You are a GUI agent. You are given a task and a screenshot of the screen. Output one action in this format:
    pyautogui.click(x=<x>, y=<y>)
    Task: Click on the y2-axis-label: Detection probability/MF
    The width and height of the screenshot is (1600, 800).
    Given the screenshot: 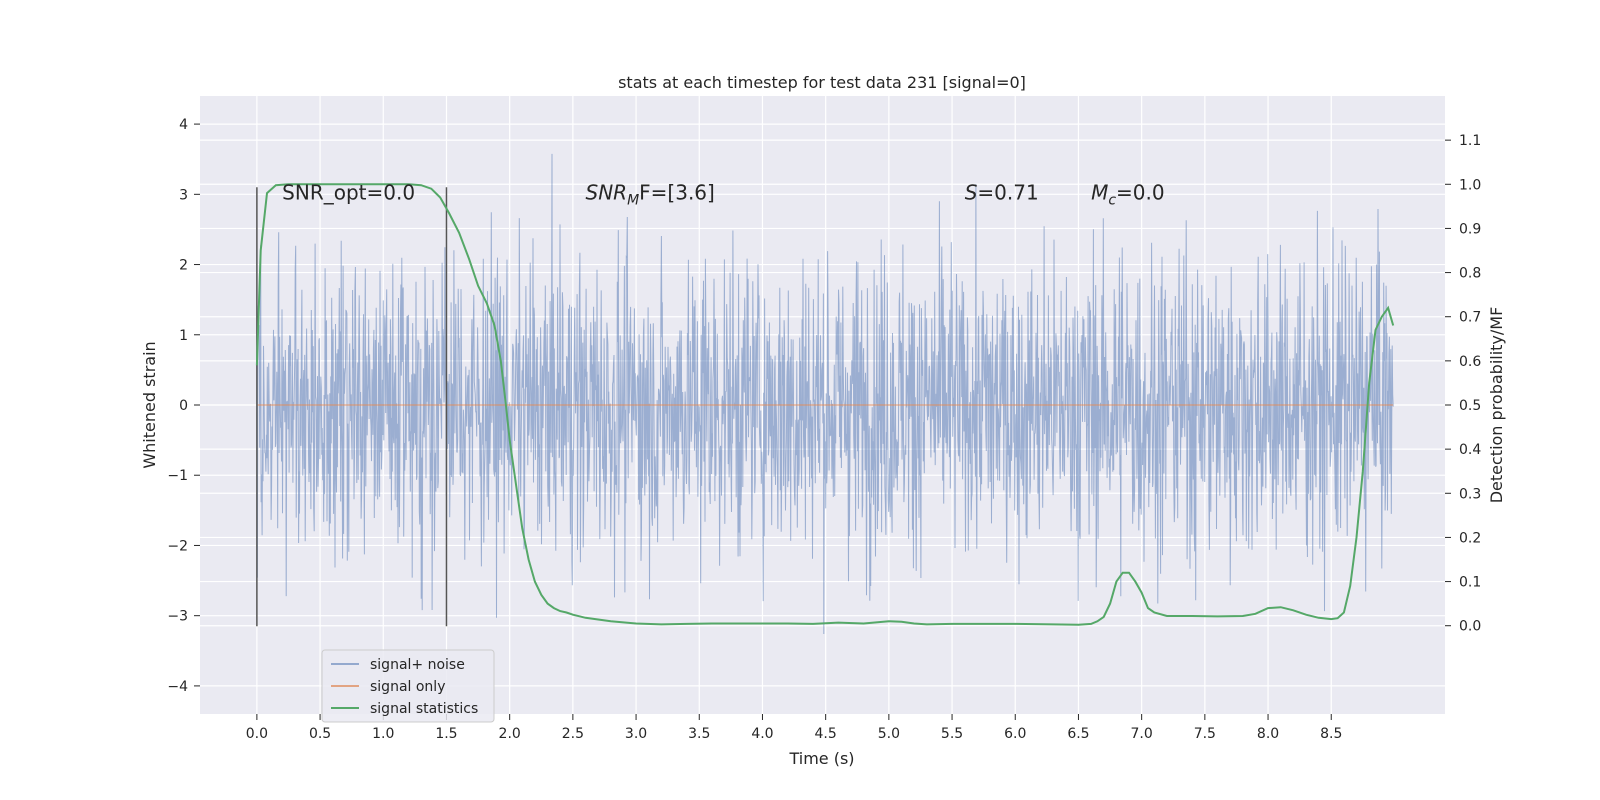 What is the action you would take?
    pyautogui.click(x=1496, y=405)
    